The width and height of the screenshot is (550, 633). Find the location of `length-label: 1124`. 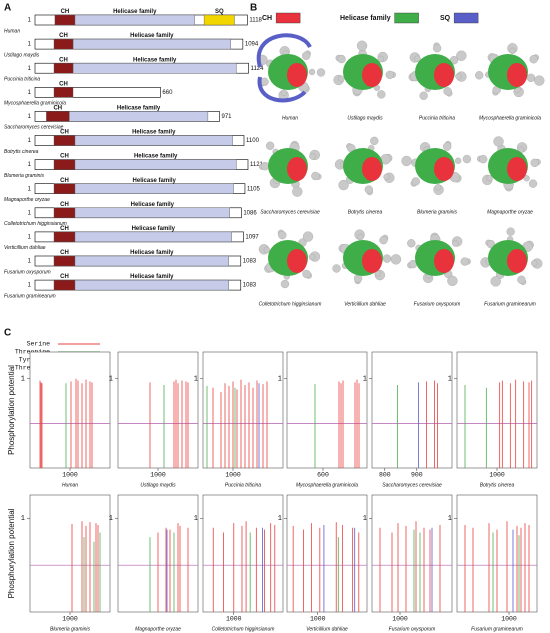

length-label: 1124 is located at coordinates (258, 69).